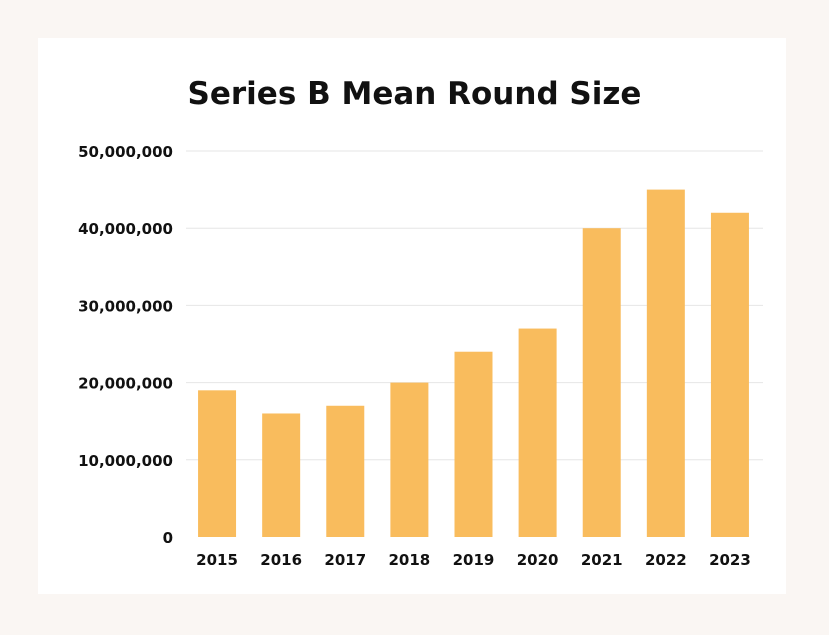  What do you see at coordinates (729, 374) in the screenshot?
I see `bar-2023` at bounding box center [729, 374].